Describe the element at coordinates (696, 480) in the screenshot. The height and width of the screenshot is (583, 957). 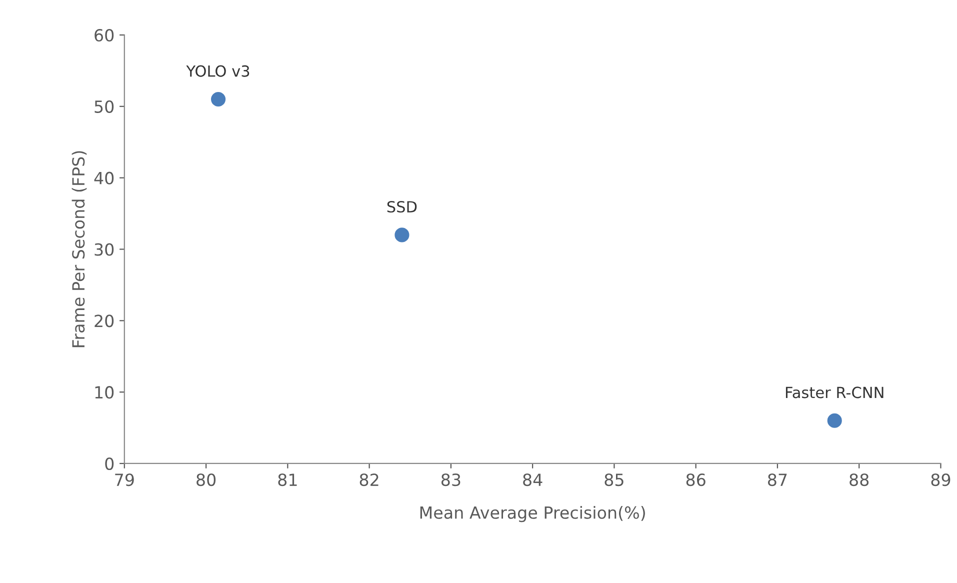
I see `x-tick-label: 86` at that location.